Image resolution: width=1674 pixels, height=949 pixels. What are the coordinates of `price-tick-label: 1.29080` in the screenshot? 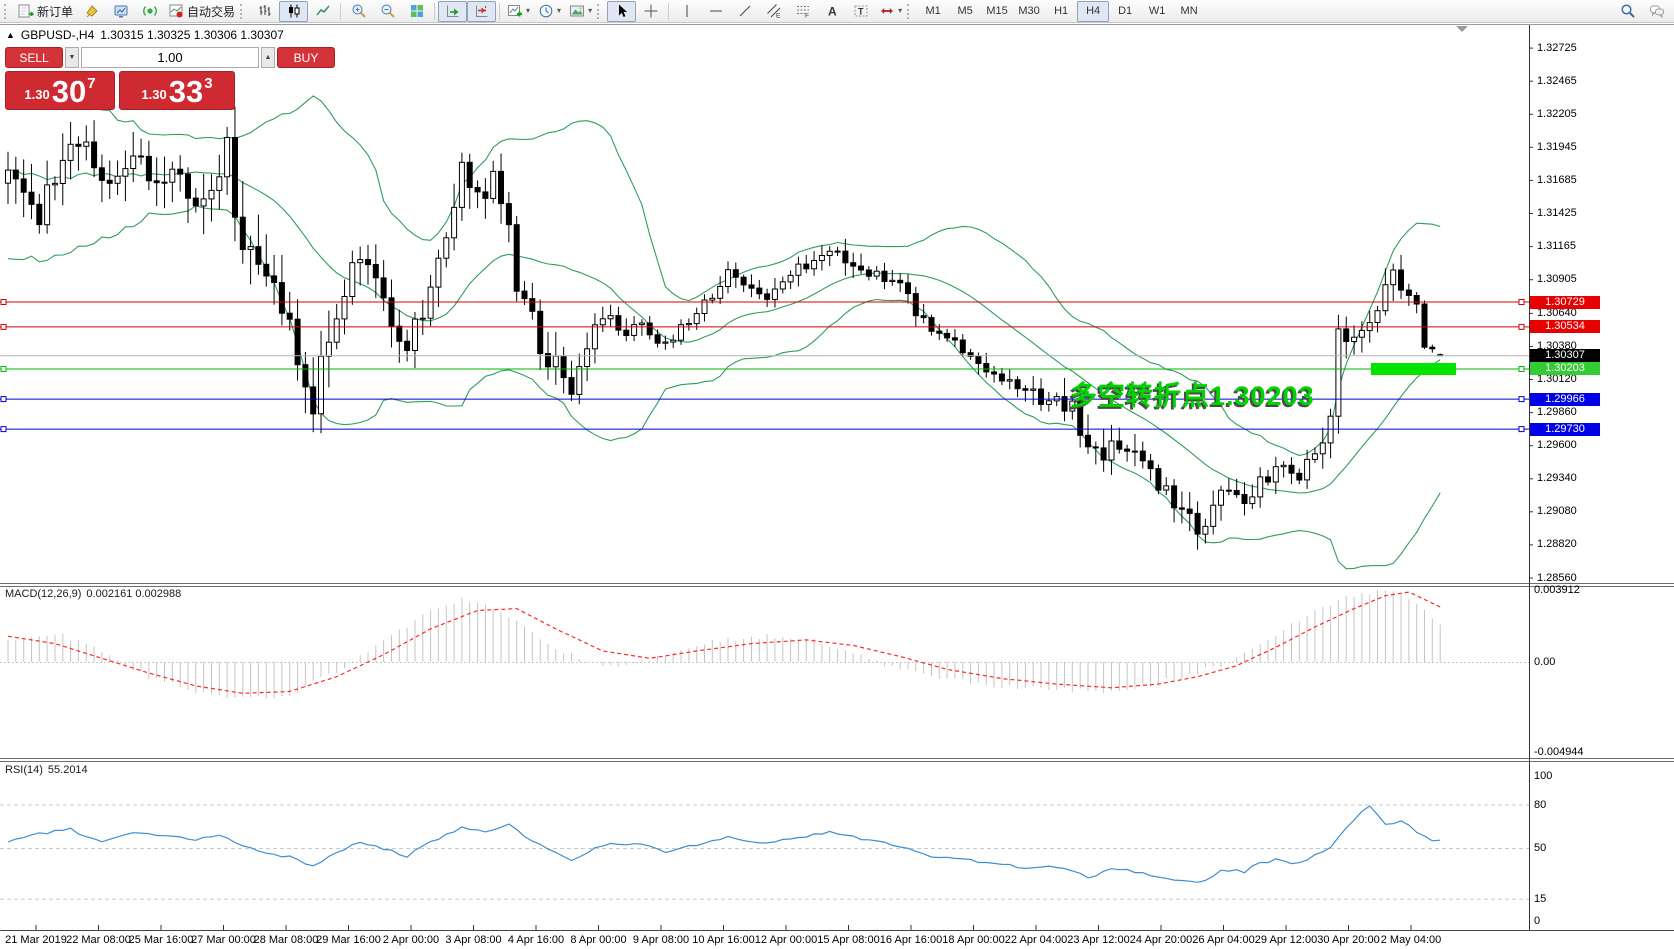 It's located at (1557, 511).